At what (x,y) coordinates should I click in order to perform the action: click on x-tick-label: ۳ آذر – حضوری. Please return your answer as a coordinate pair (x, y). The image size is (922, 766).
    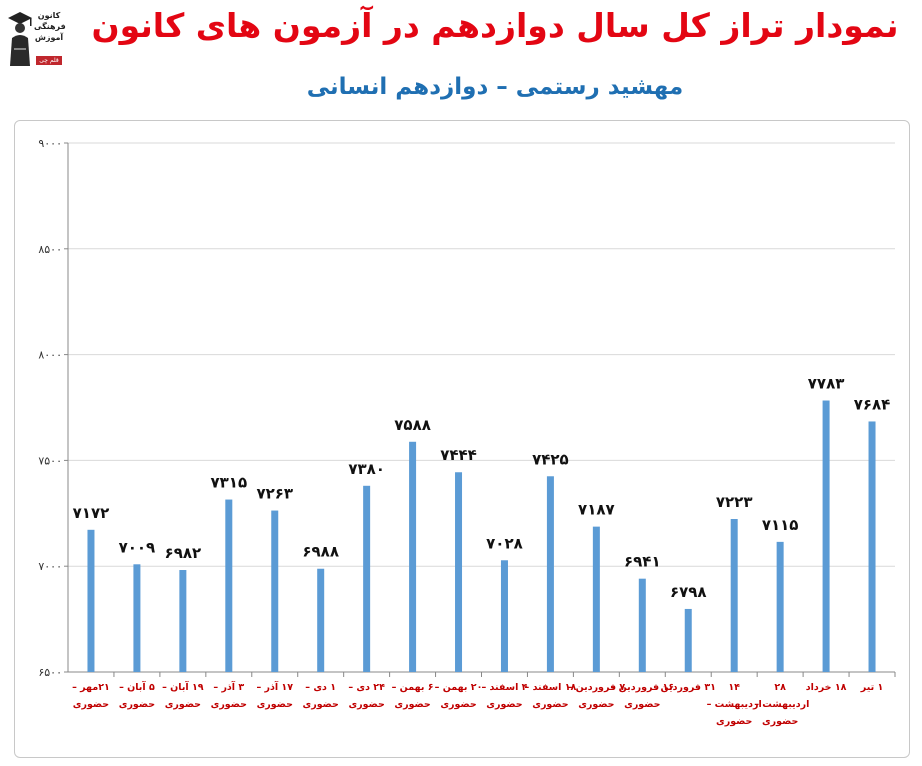
    Looking at the image, I should click on (229, 695).